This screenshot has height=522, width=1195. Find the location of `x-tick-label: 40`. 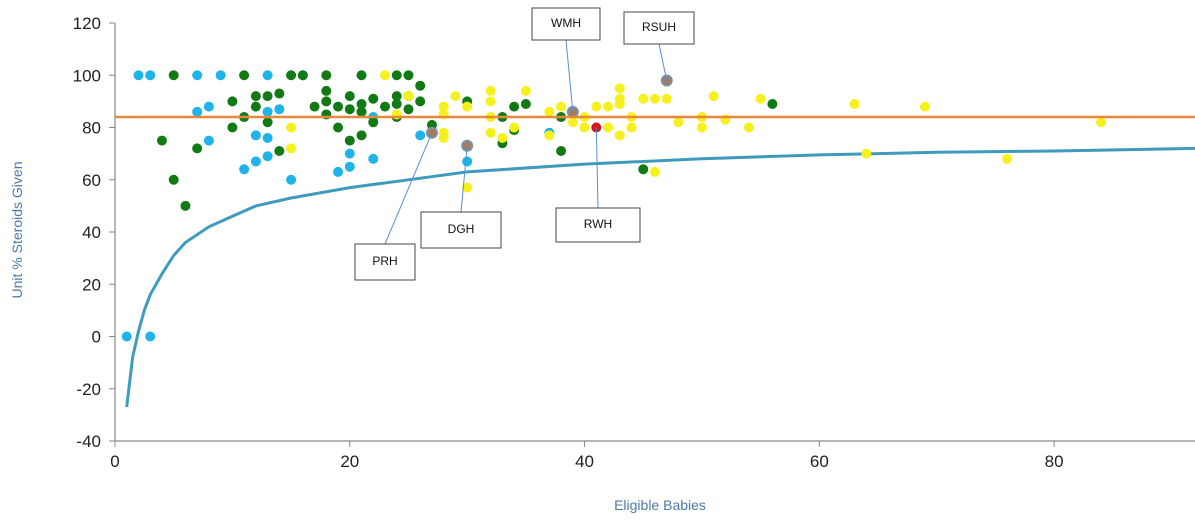

x-tick-label: 40 is located at coordinates (584, 461).